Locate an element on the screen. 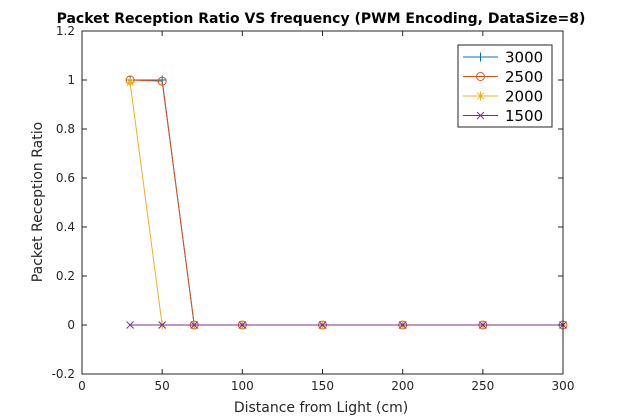 The width and height of the screenshot is (622, 420). data-point-2000 is located at coordinates (130, 82).